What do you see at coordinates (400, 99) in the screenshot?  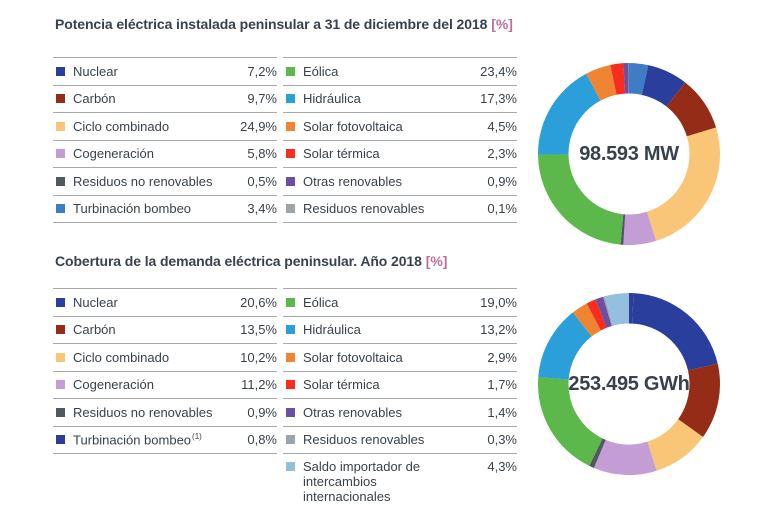 I see `legend-row: Hidráulica 17,3%` at bounding box center [400, 99].